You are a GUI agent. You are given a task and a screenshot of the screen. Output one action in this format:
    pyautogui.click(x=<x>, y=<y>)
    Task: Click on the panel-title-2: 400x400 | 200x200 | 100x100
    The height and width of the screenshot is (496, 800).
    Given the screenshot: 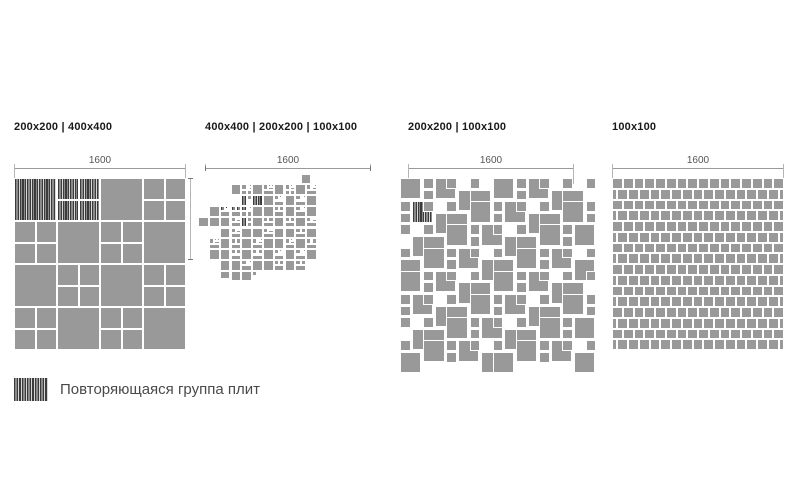 What is the action you would take?
    pyautogui.click(x=281, y=127)
    